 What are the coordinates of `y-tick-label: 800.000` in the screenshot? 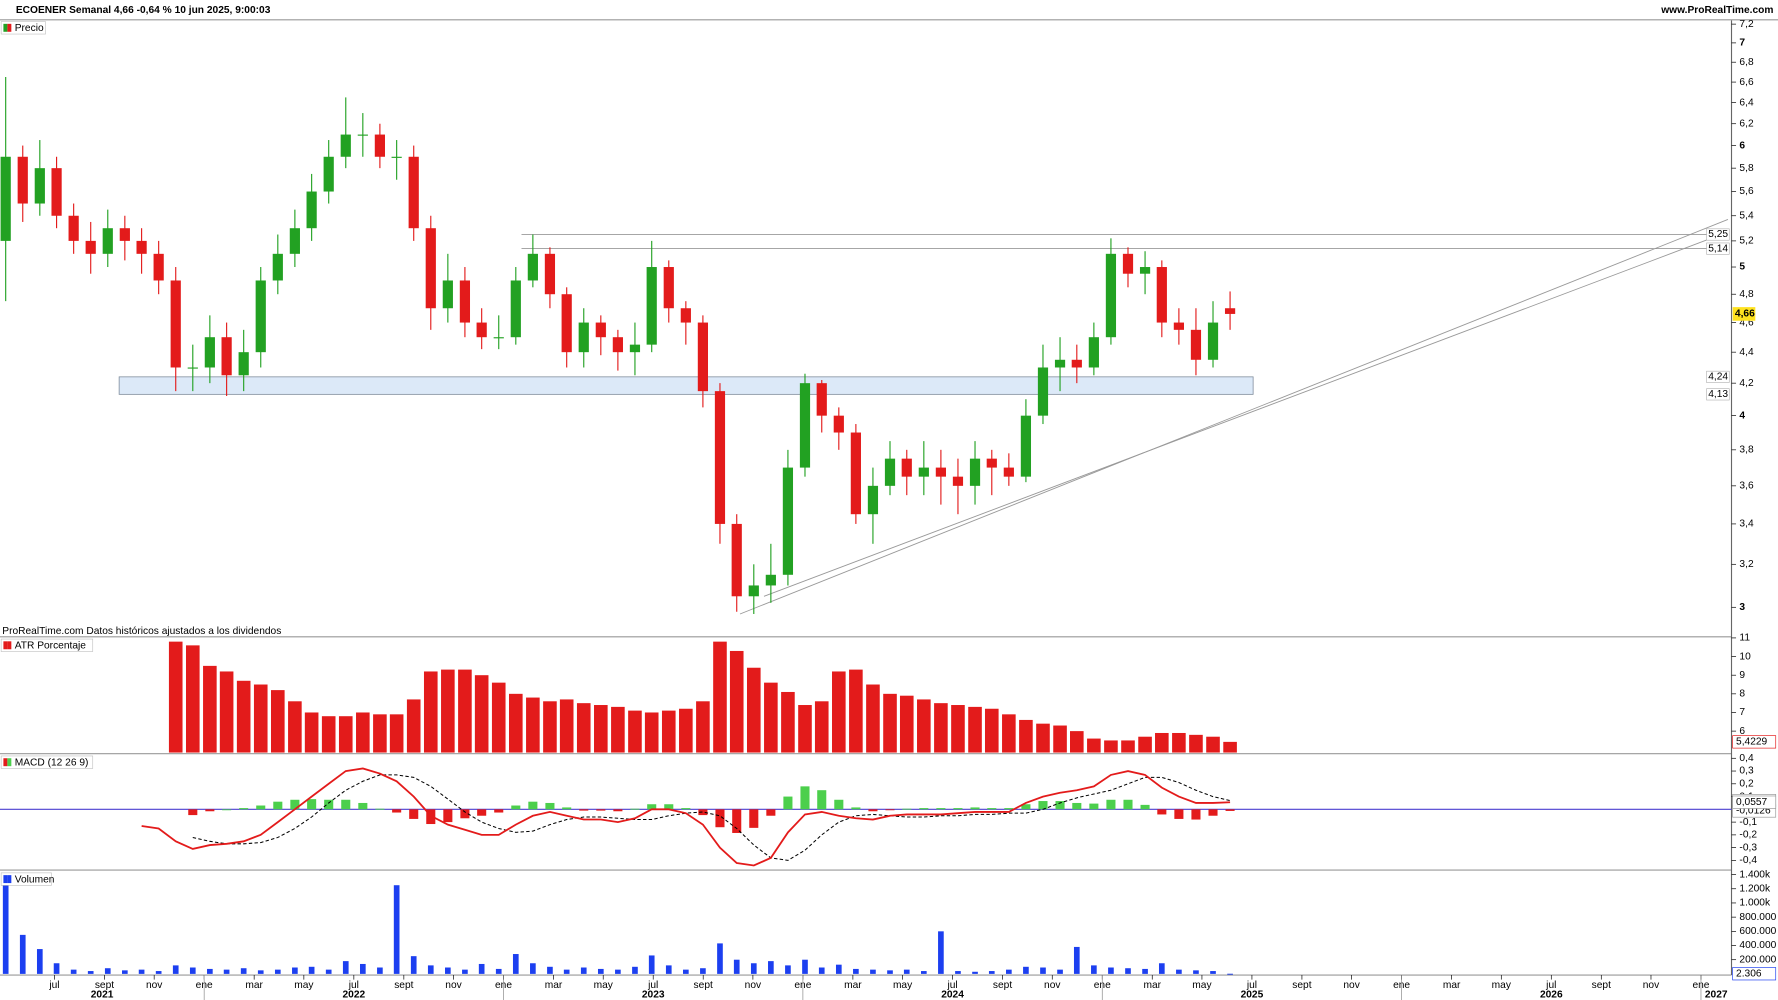 It's located at (1757, 917).